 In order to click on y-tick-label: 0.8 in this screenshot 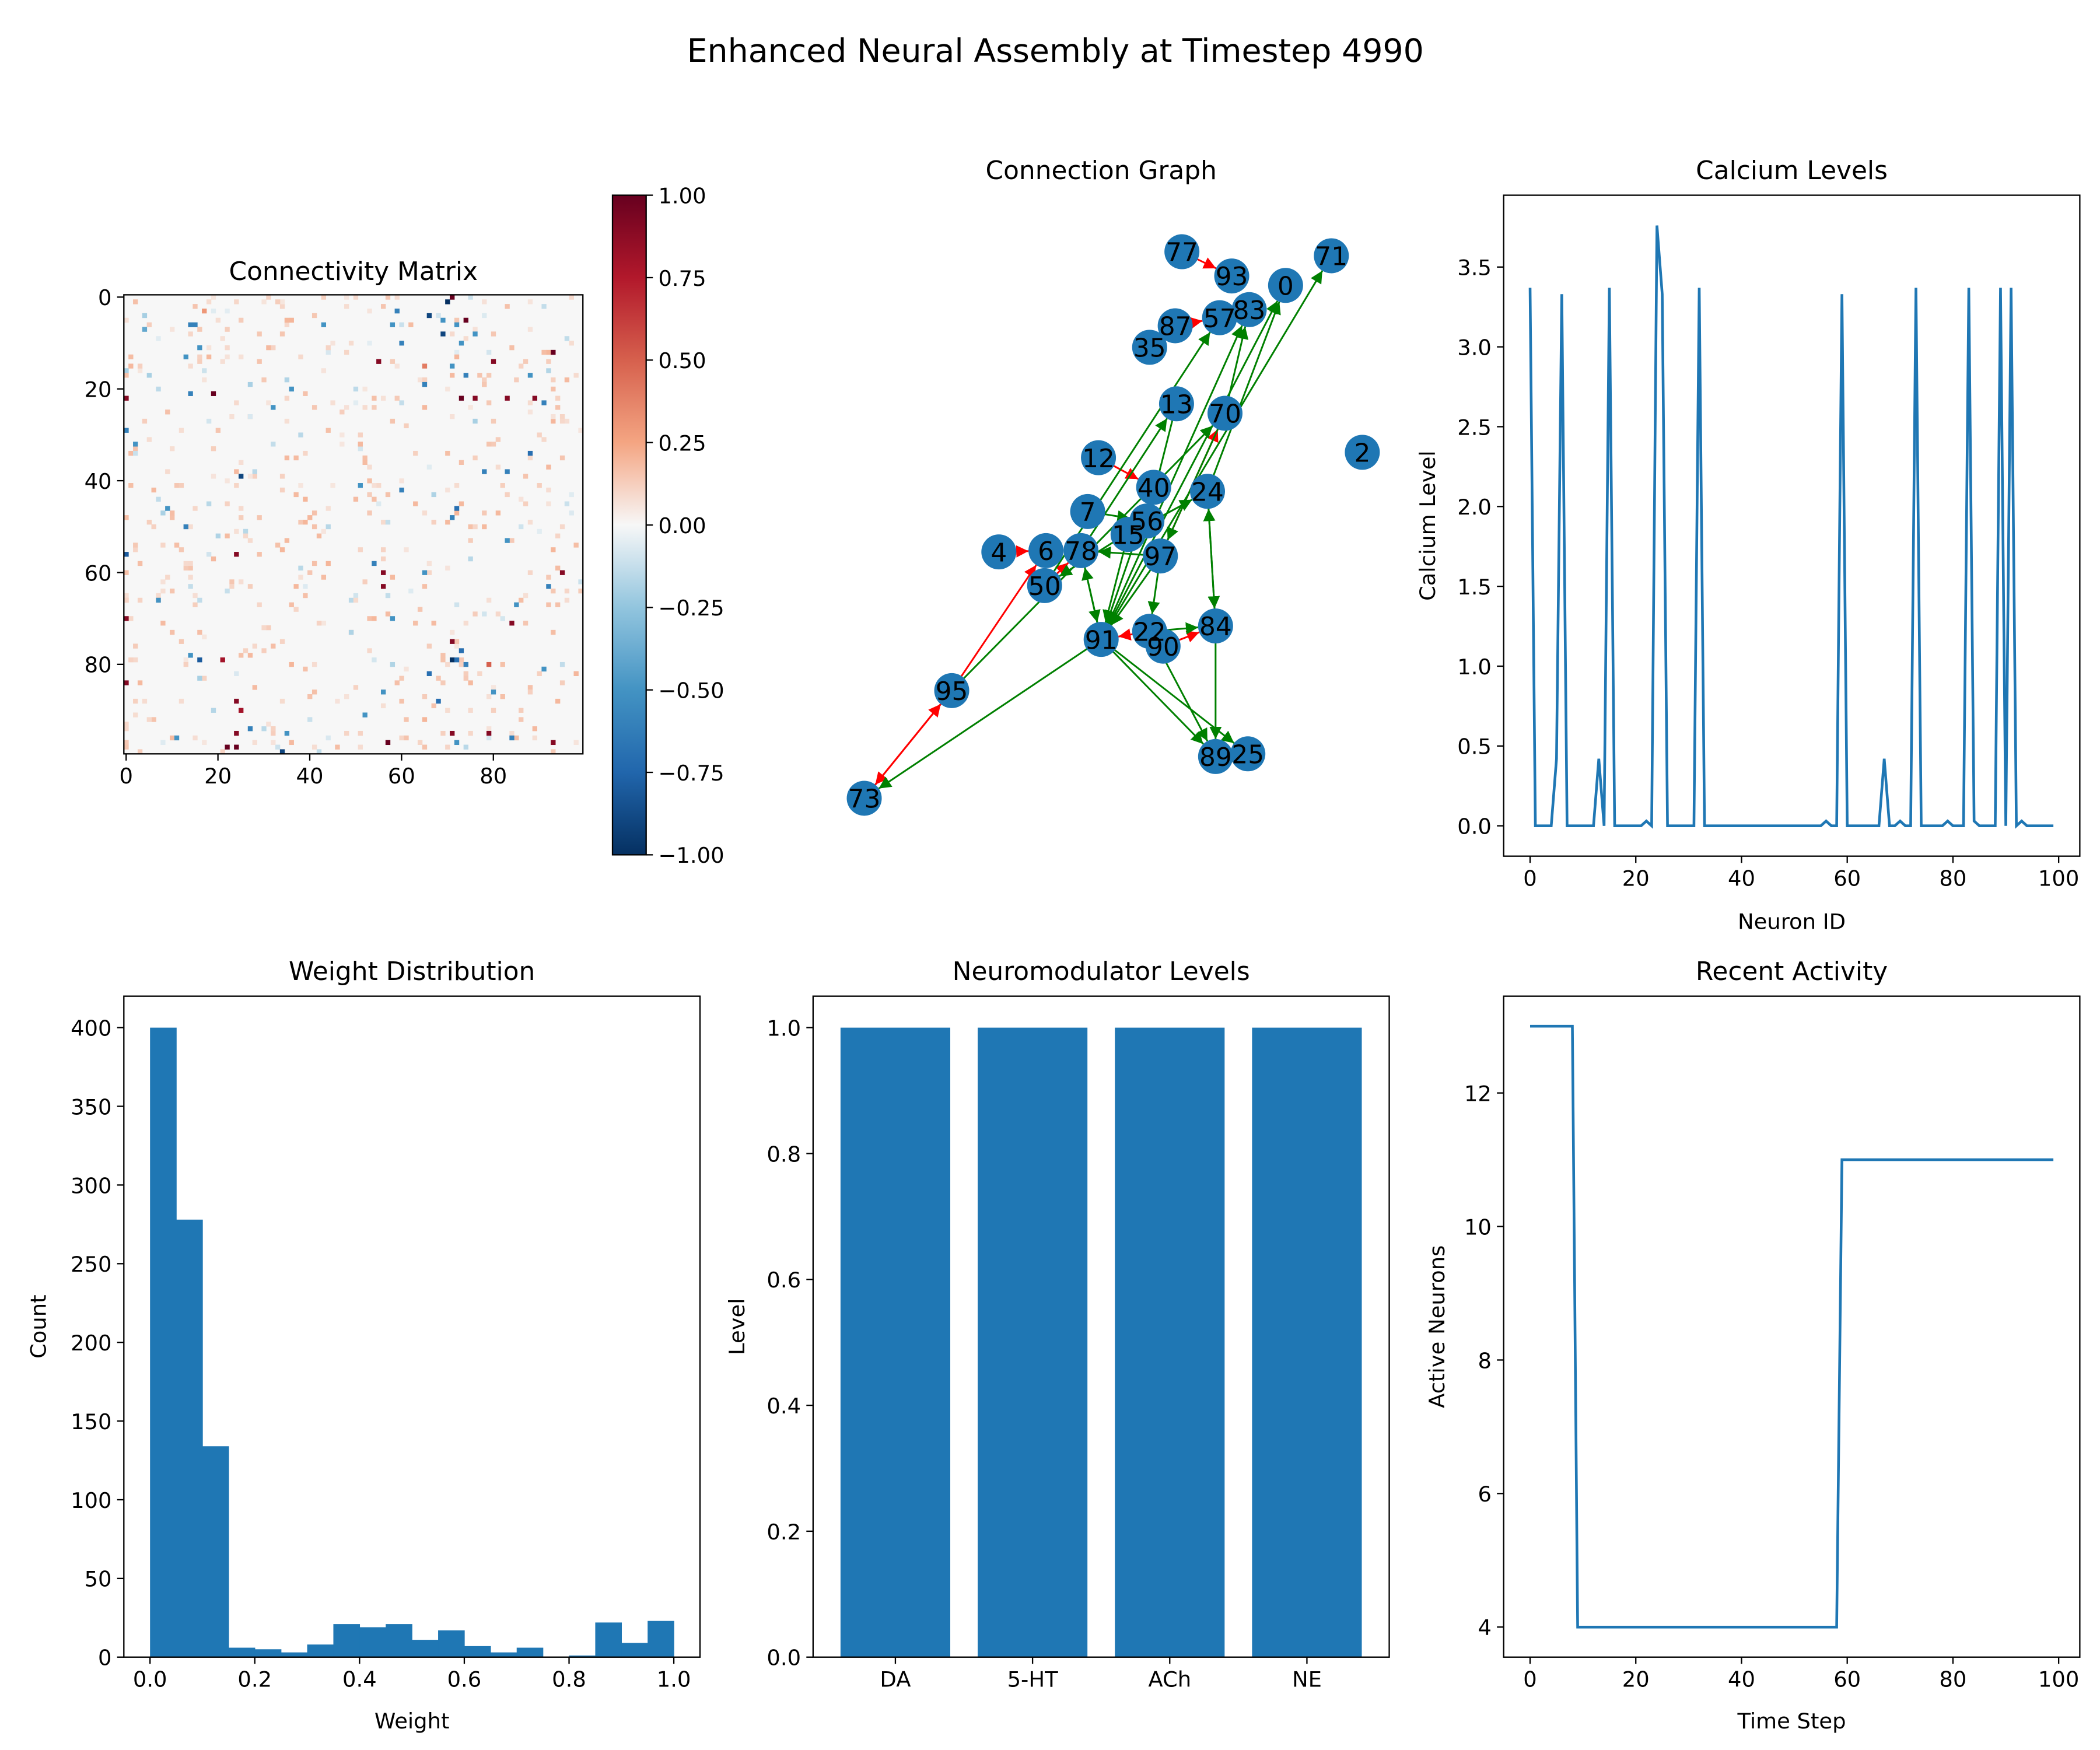, I will do `click(783, 1154)`.